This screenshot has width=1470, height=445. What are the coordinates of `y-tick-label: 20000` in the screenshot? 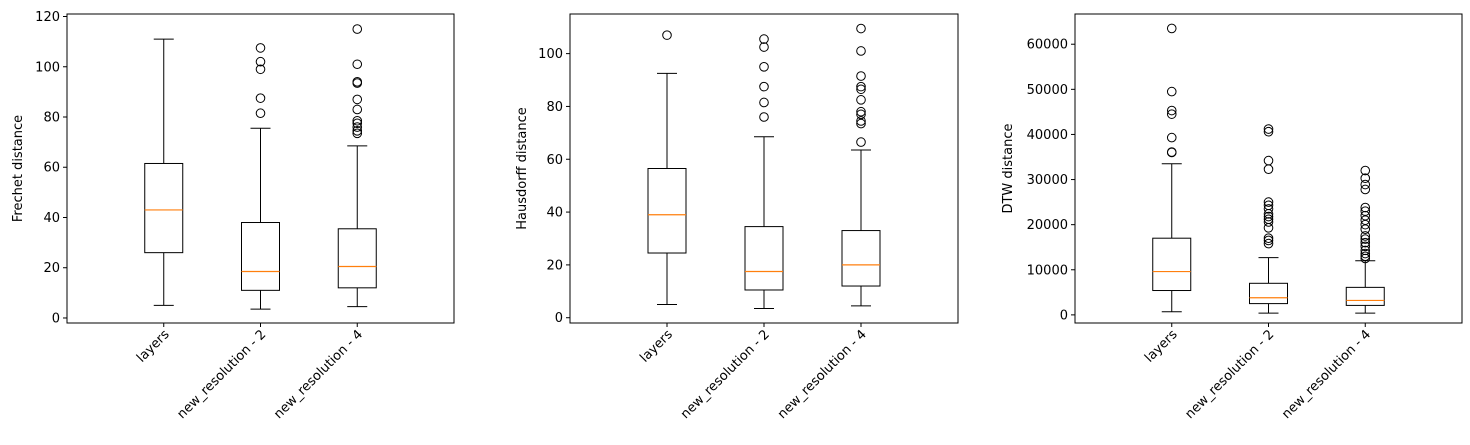 It's located at (1047, 225).